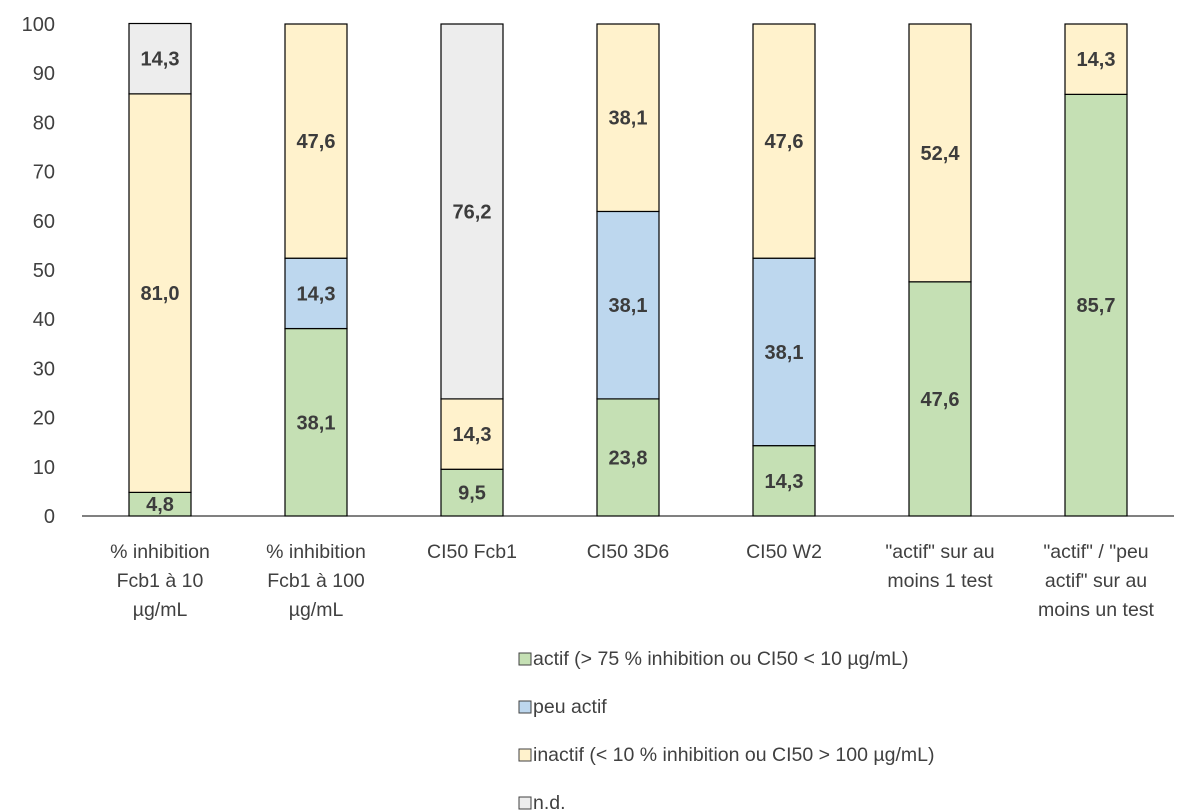 This screenshot has width=1184, height=812. Describe the element at coordinates (1095, 552) in the screenshot. I see `x-tick-label: "actif" / "peu` at that location.